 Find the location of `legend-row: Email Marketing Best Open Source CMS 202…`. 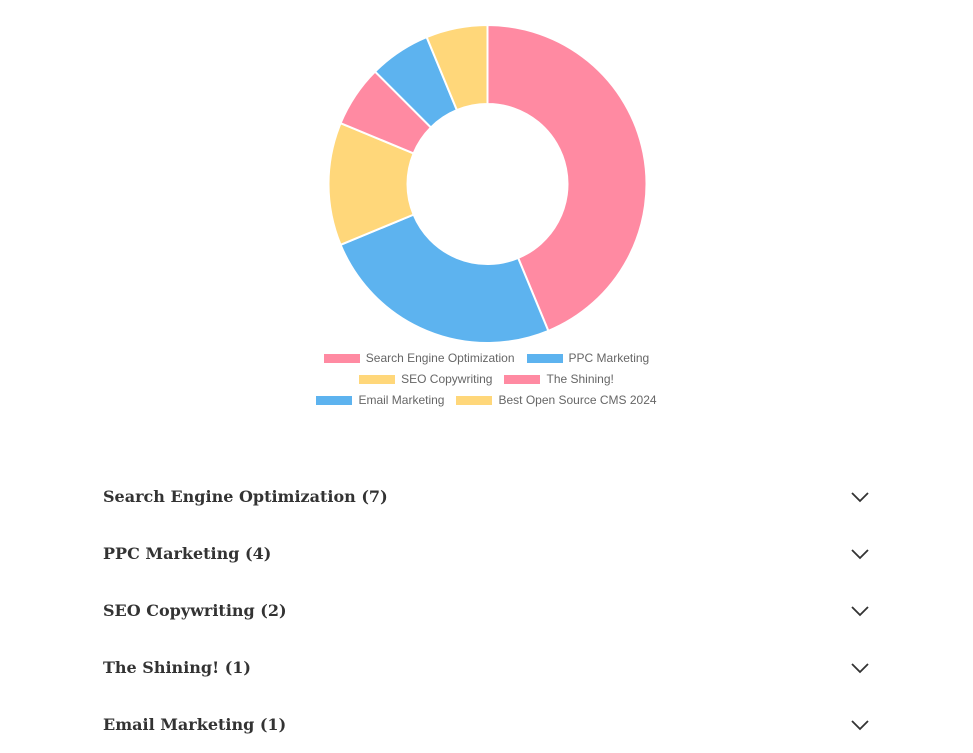

legend-row: Email Marketing Best Open Source CMS 202… is located at coordinates (486, 400).